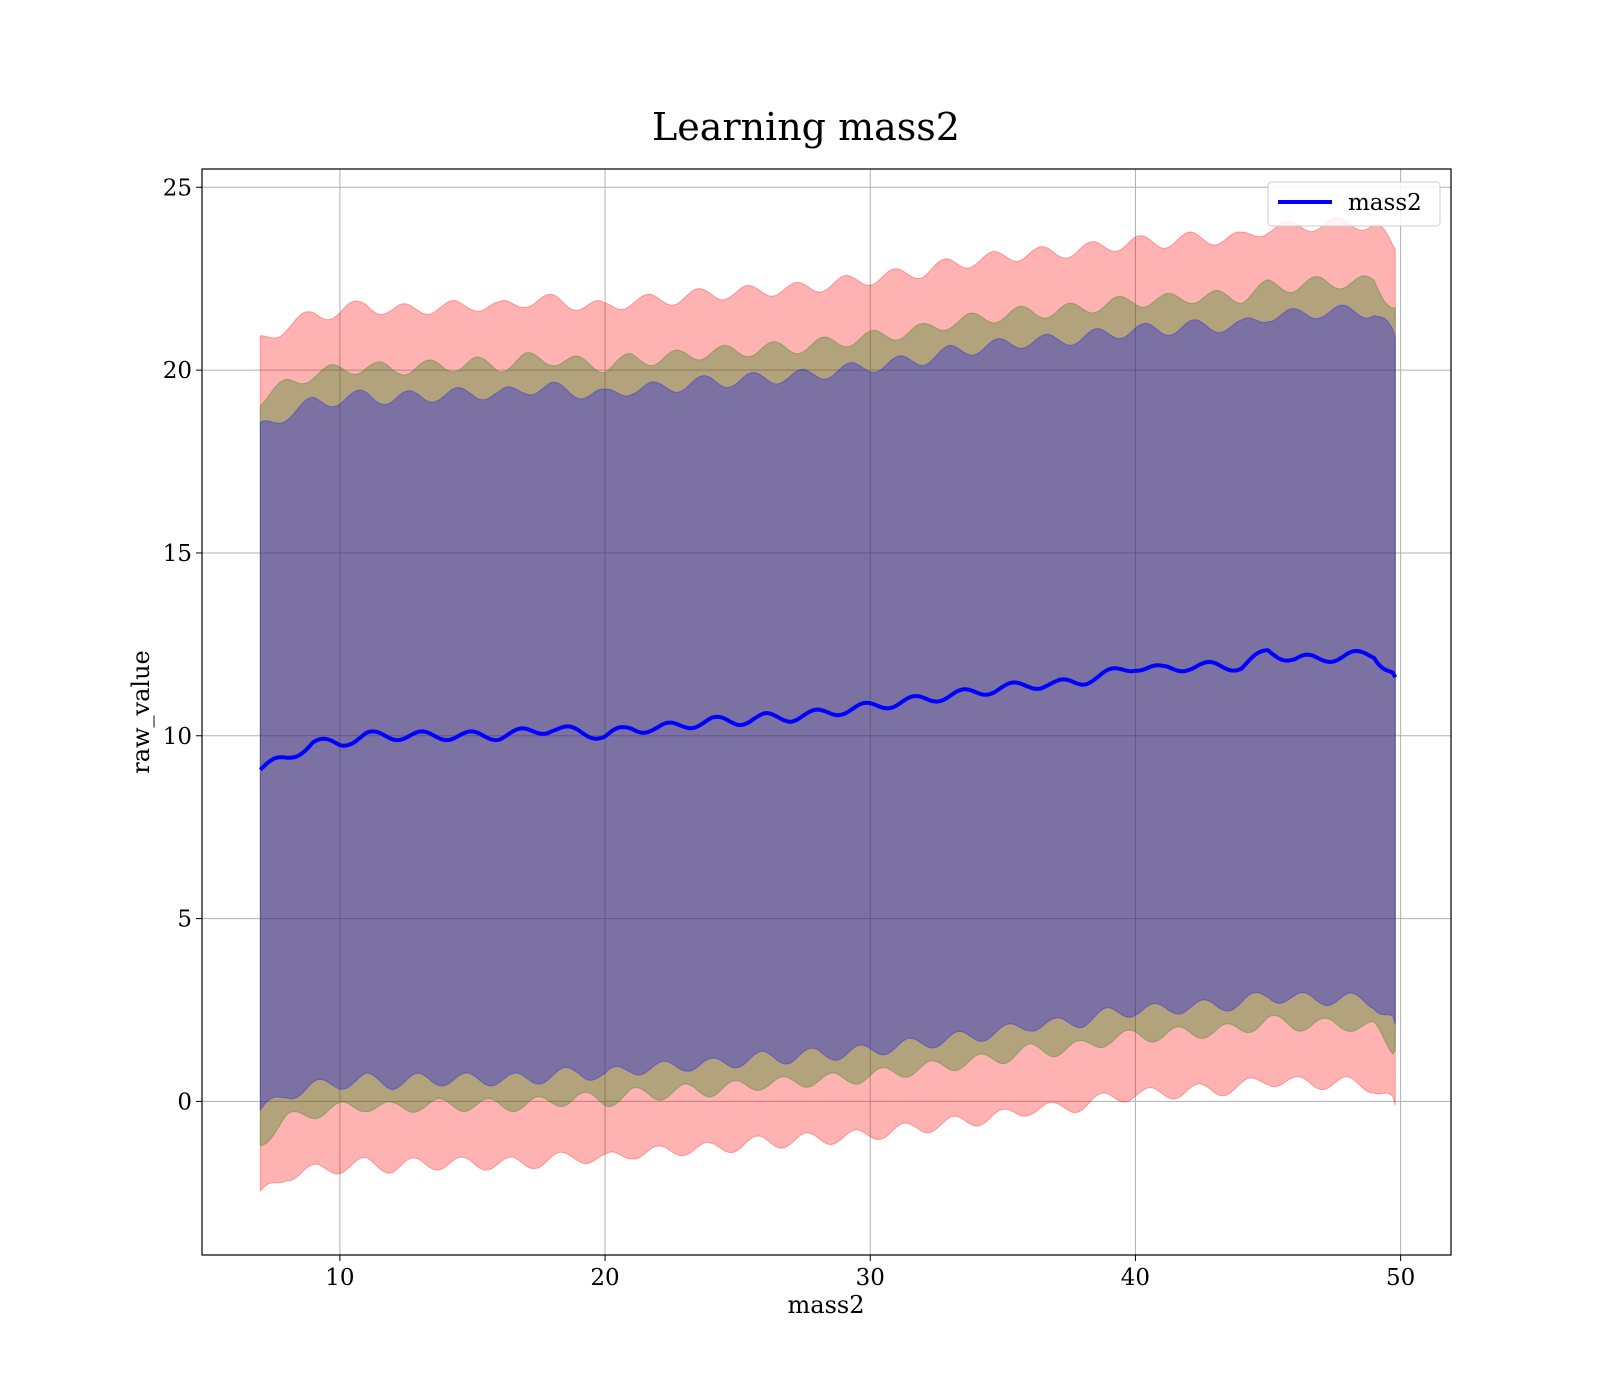  What do you see at coordinates (1400, 1278) in the screenshot?
I see `x-tick-label: 50` at bounding box center [1400, 1278].